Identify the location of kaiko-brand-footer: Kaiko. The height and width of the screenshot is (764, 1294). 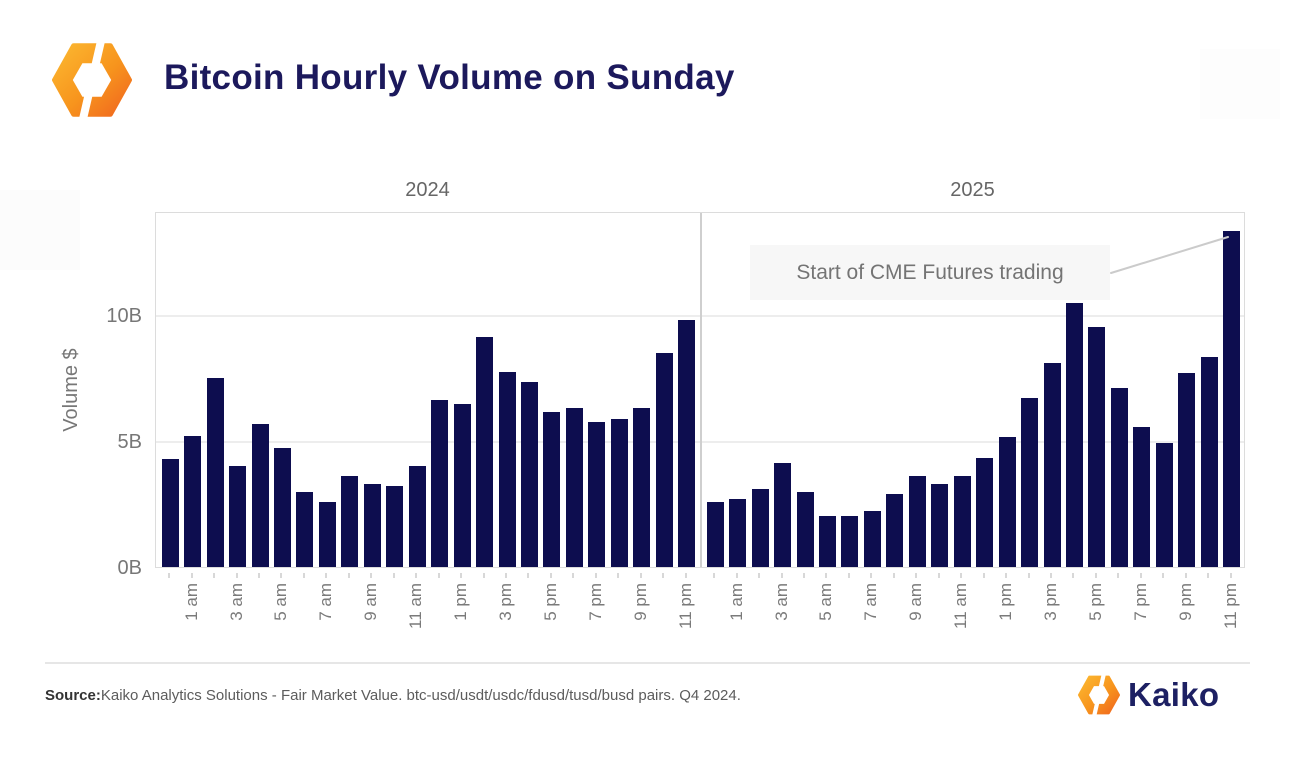
(1148, 695).